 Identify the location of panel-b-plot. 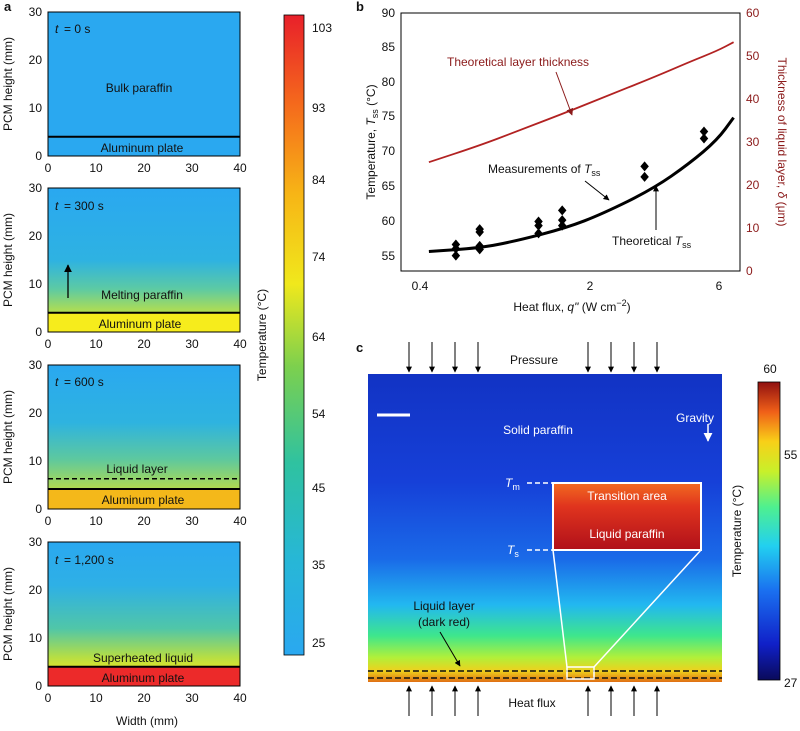
(581, 151).